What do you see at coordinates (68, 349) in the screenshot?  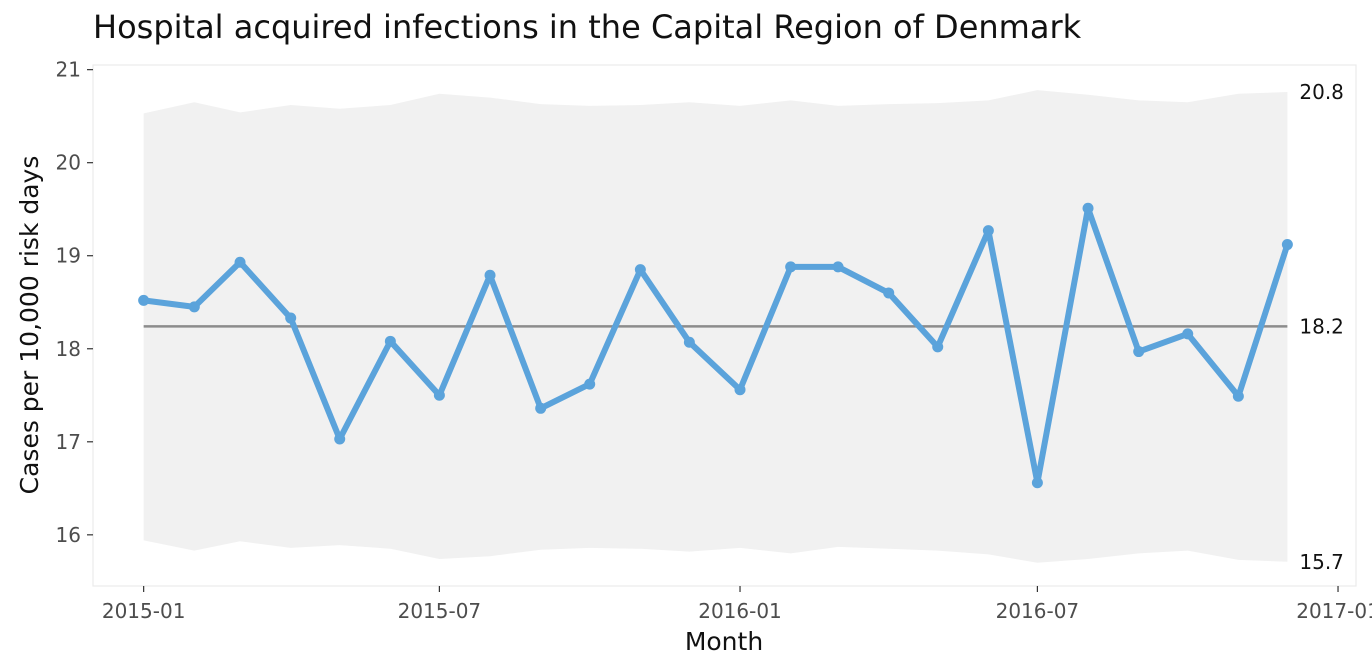 I see `y-tick-label: 18` at bounding box center [68, 349].